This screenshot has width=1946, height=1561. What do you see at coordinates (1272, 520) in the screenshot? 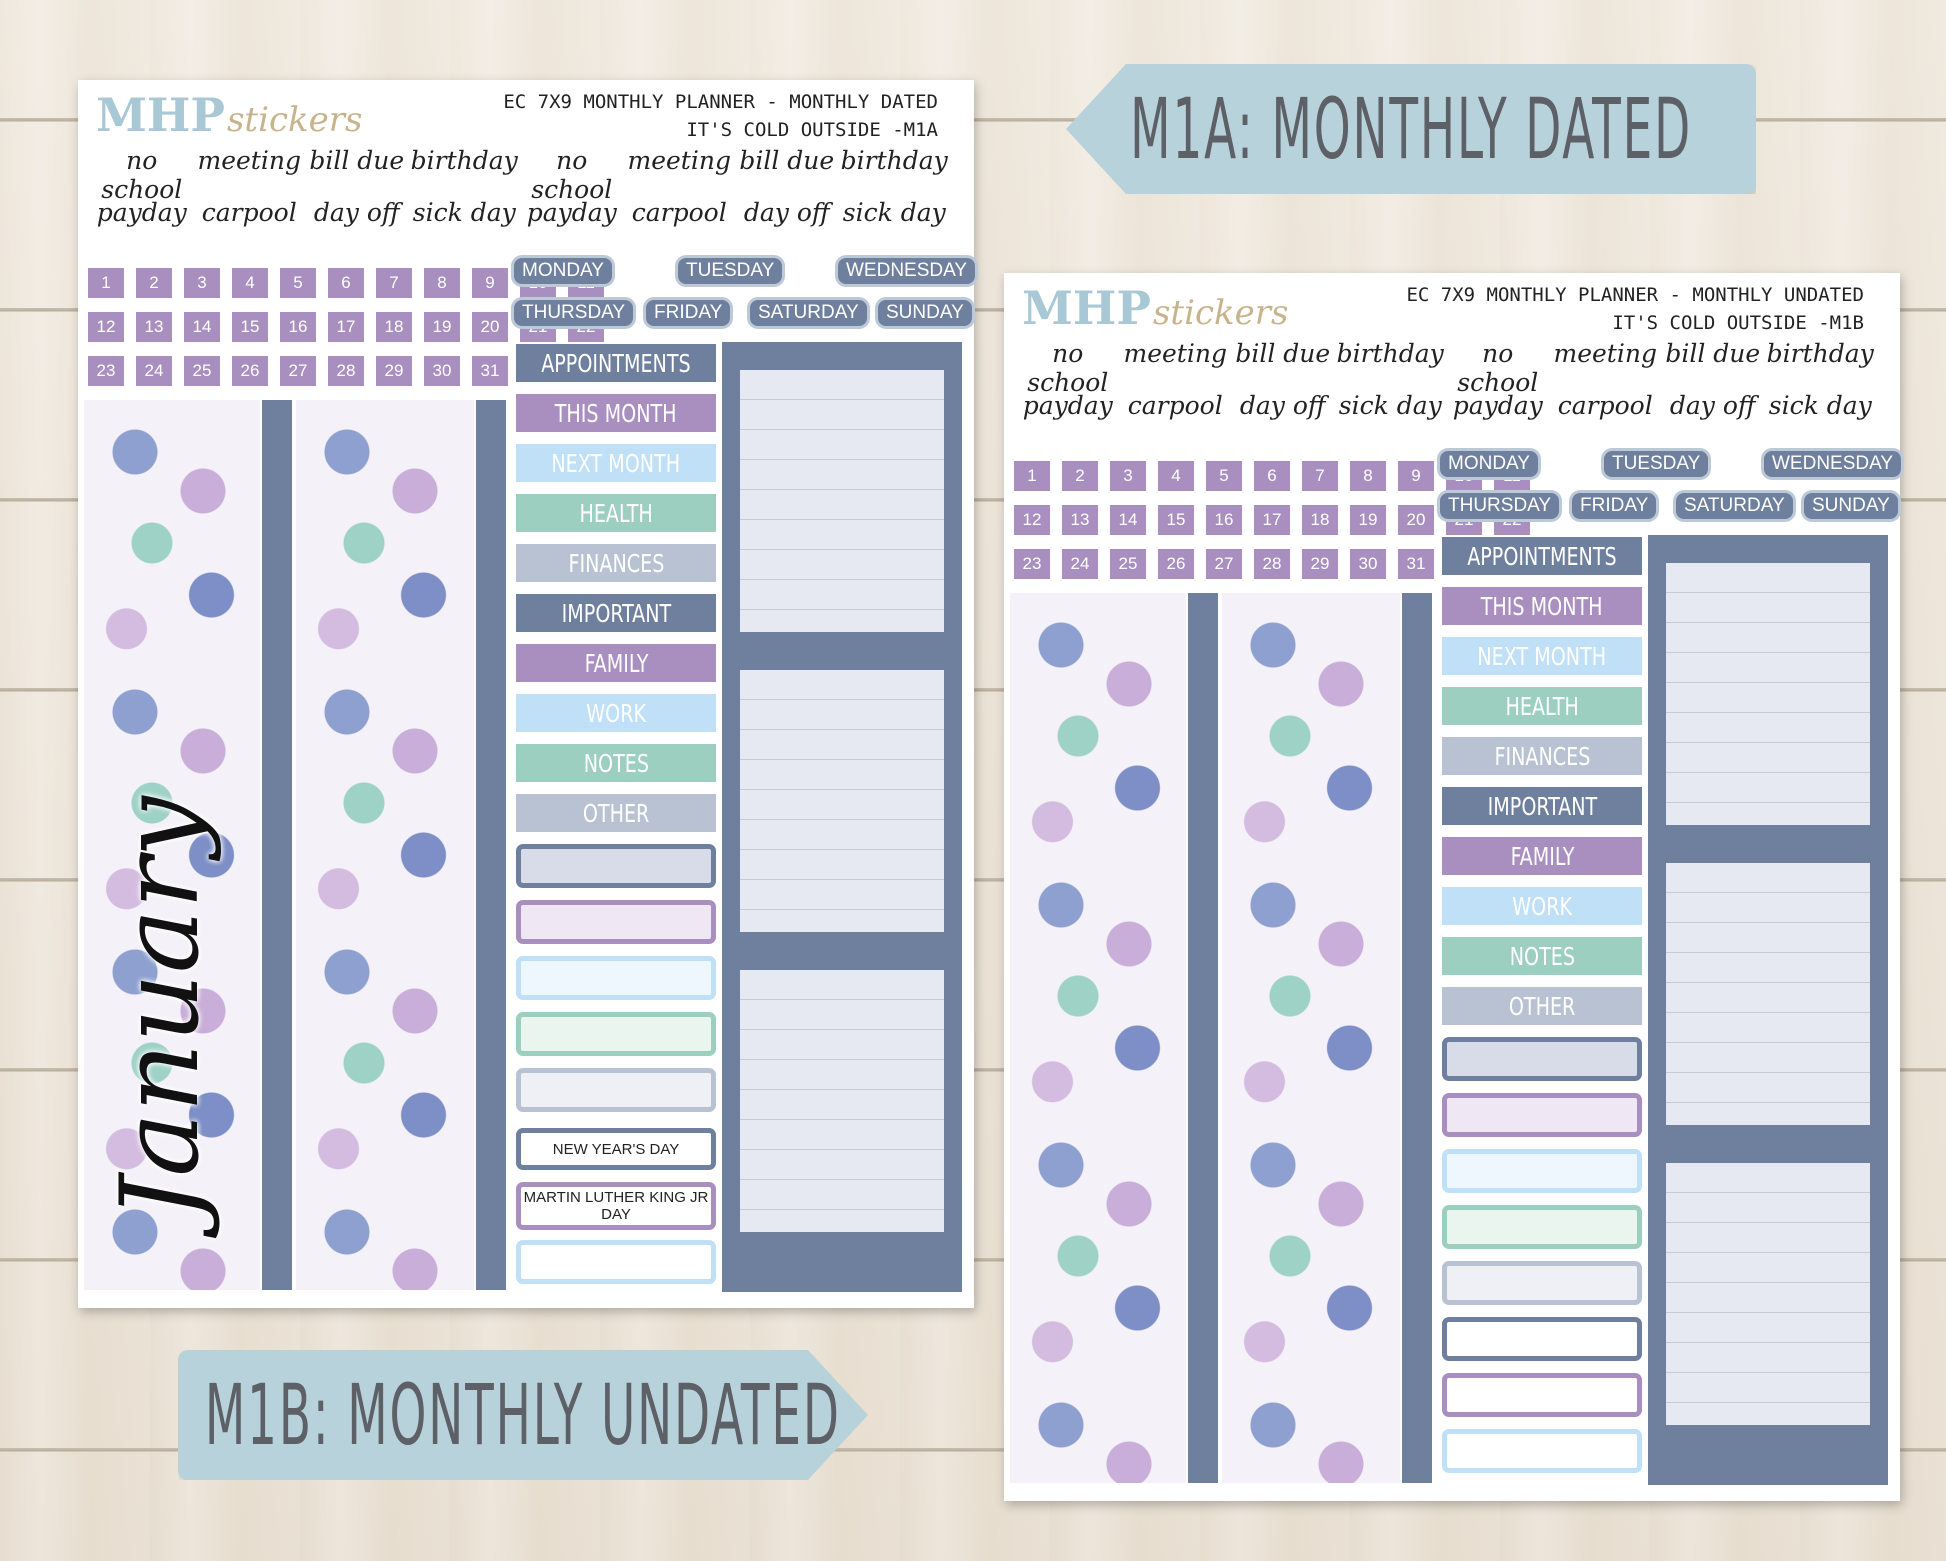
I see `date-number-sticker: 17` at bounding box center [1272, 520].